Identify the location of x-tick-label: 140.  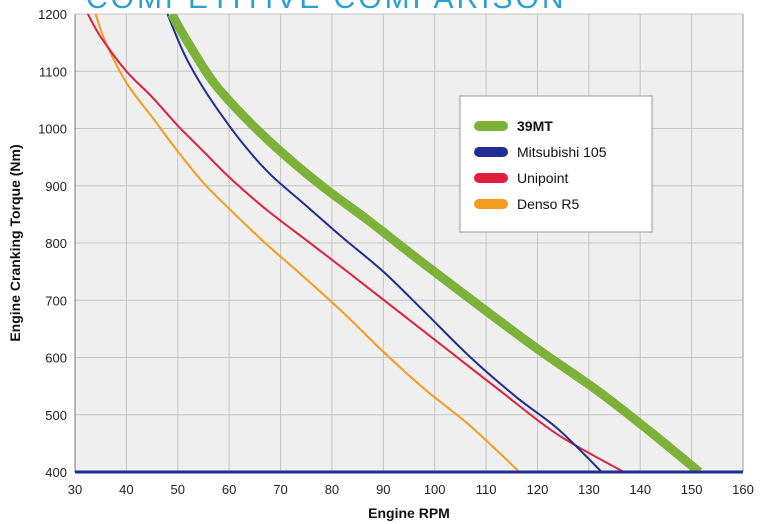
(640, 489).